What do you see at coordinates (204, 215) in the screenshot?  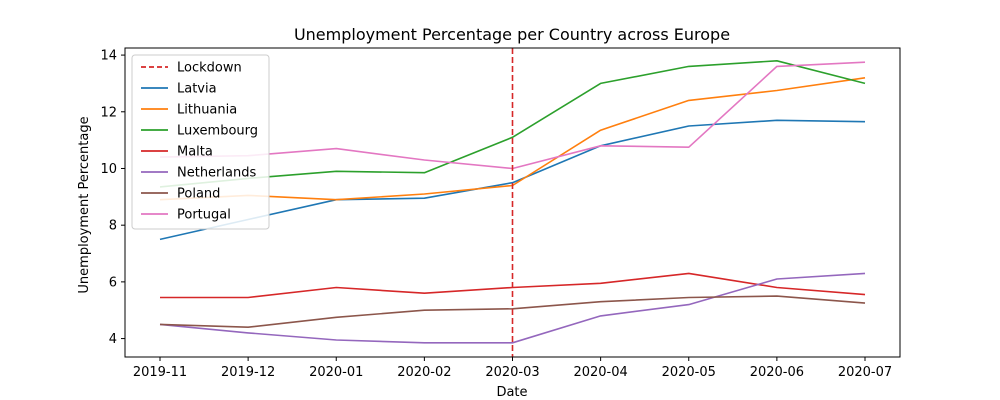 I see `legend-label-portugal: Portugal` at bounding box center [204, 215].